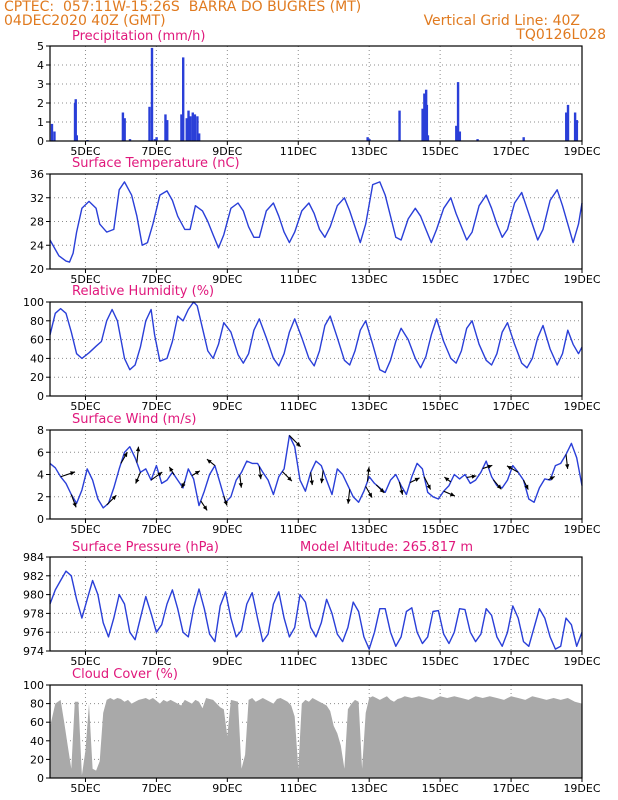 The width and height of the screenshot is (618, 800). I want to click on temp-x-tick-label: 7DEC, so click(156, 279).